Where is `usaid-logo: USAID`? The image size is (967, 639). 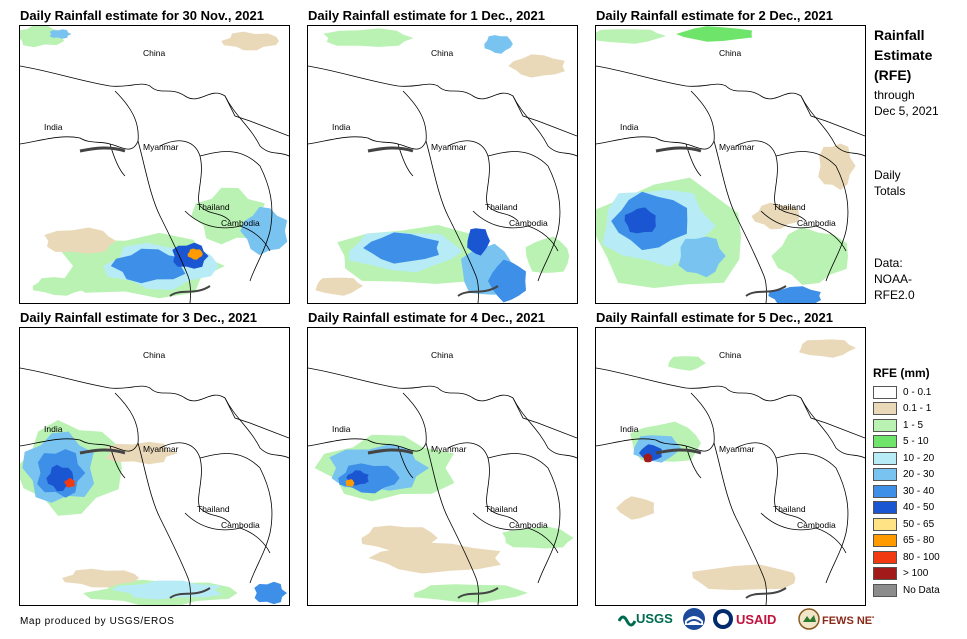 usaid-logo: USAID is located at coordinates (744, 619).